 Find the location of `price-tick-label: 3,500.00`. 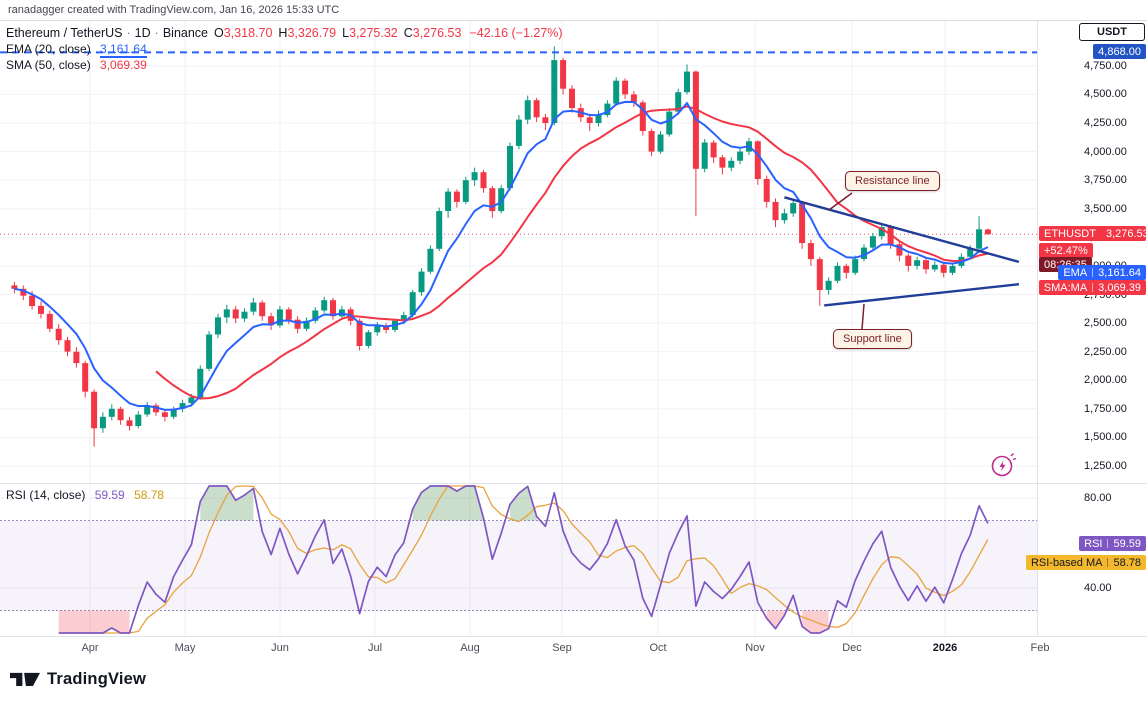

price-tick-label: 3,500.00 is located at coordinates (1105, 209).